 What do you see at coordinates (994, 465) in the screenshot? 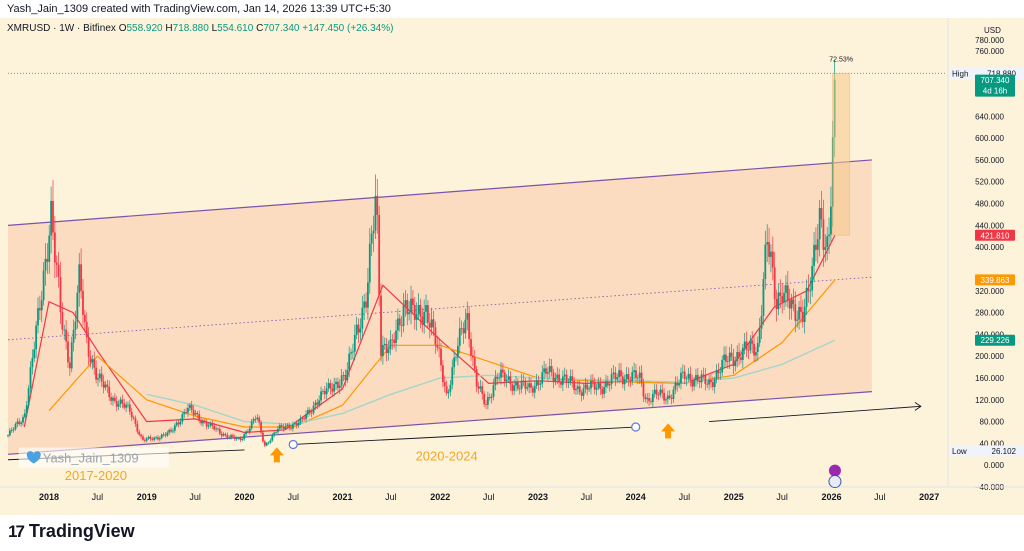
I see `price-tick-label: 0.000` at bounding box center [994, 465].